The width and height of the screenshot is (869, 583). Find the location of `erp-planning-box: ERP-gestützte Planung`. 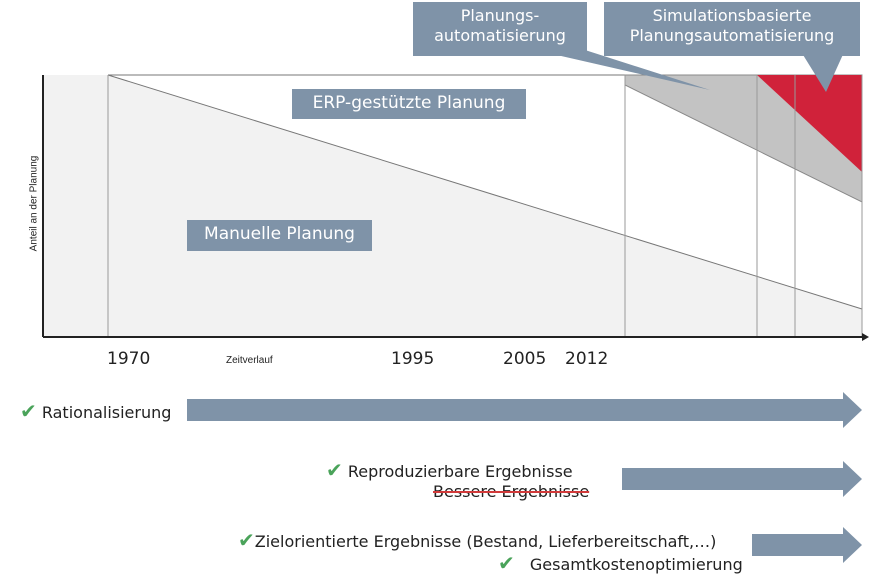

erp-planning-box: ERP-gestützte Planung is located at coordinates (409, 104).